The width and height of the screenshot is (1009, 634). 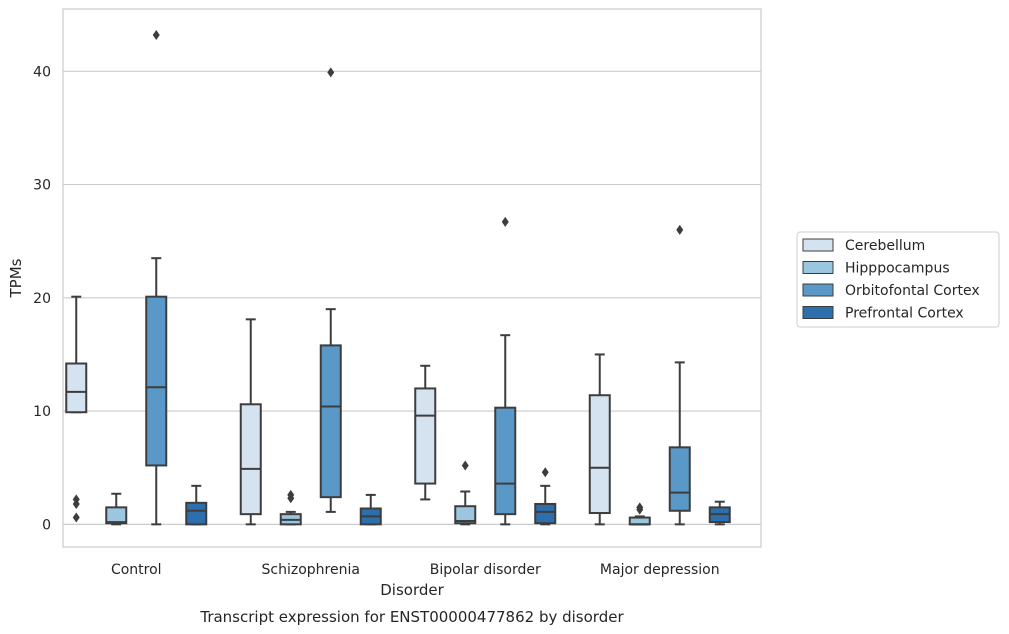 I want to click on y-axis-title: TPMs, so click(x=16, y=278).